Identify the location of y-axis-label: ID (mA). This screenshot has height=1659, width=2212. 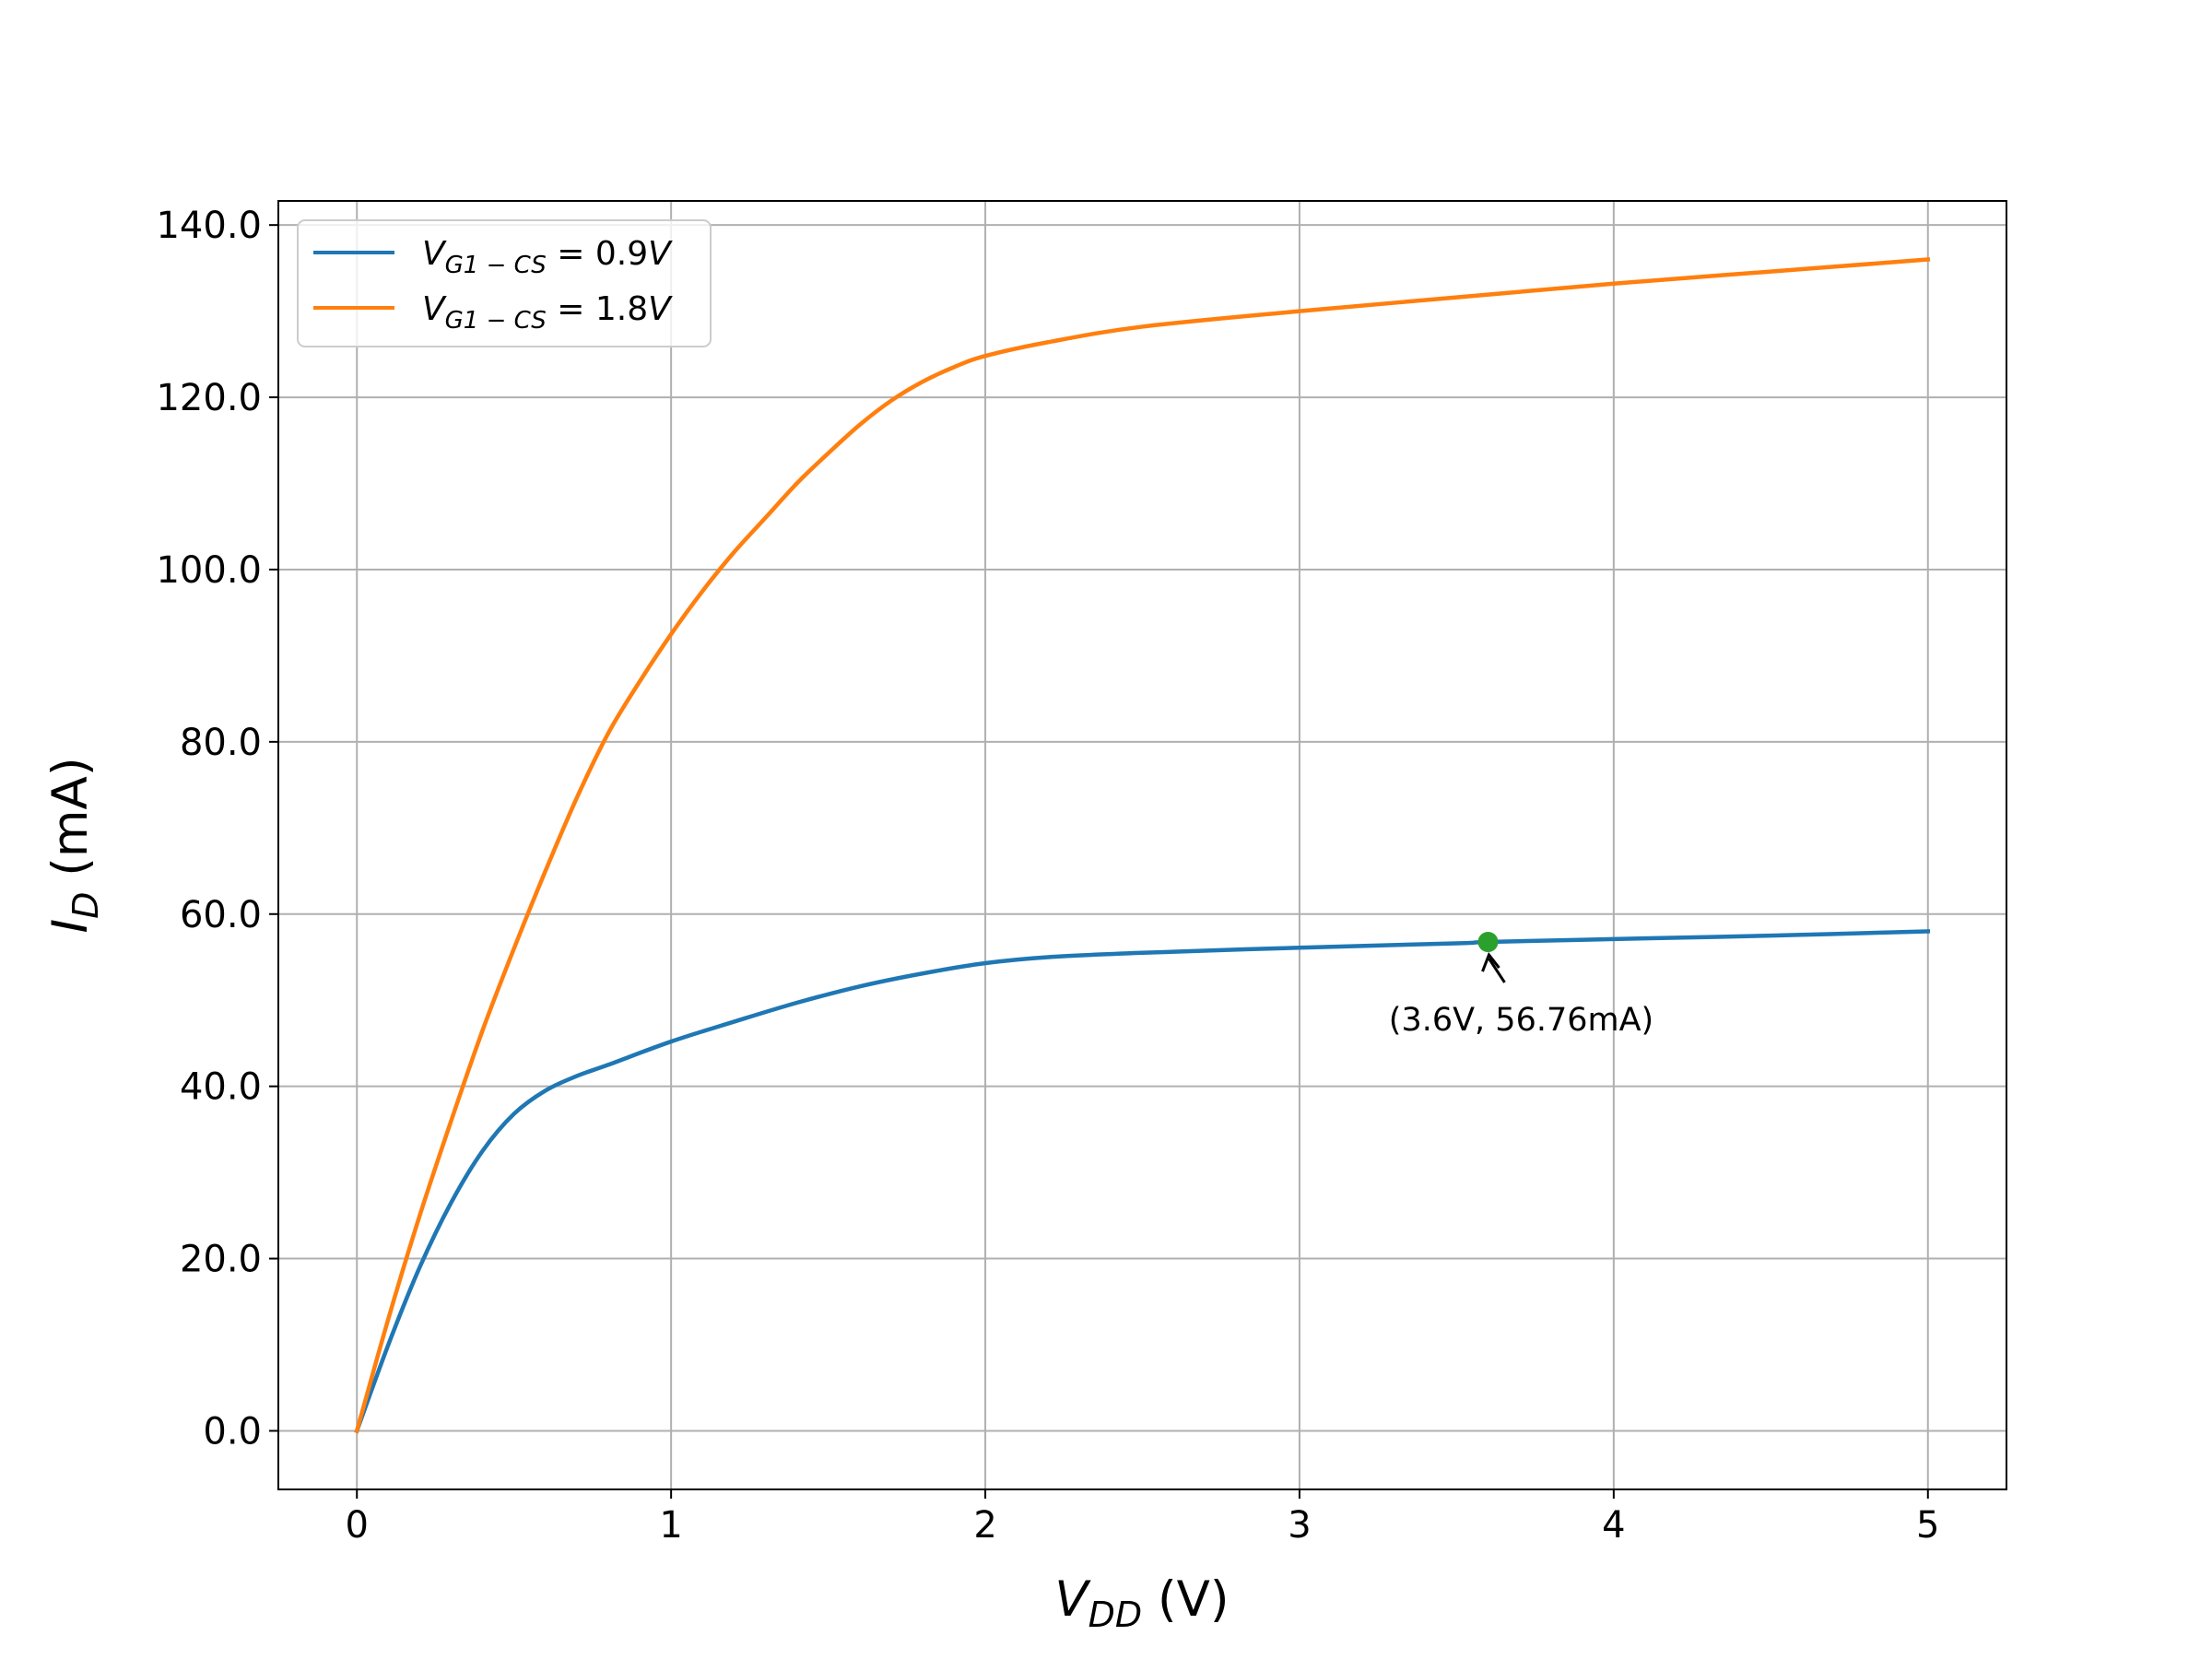
(74, 846).